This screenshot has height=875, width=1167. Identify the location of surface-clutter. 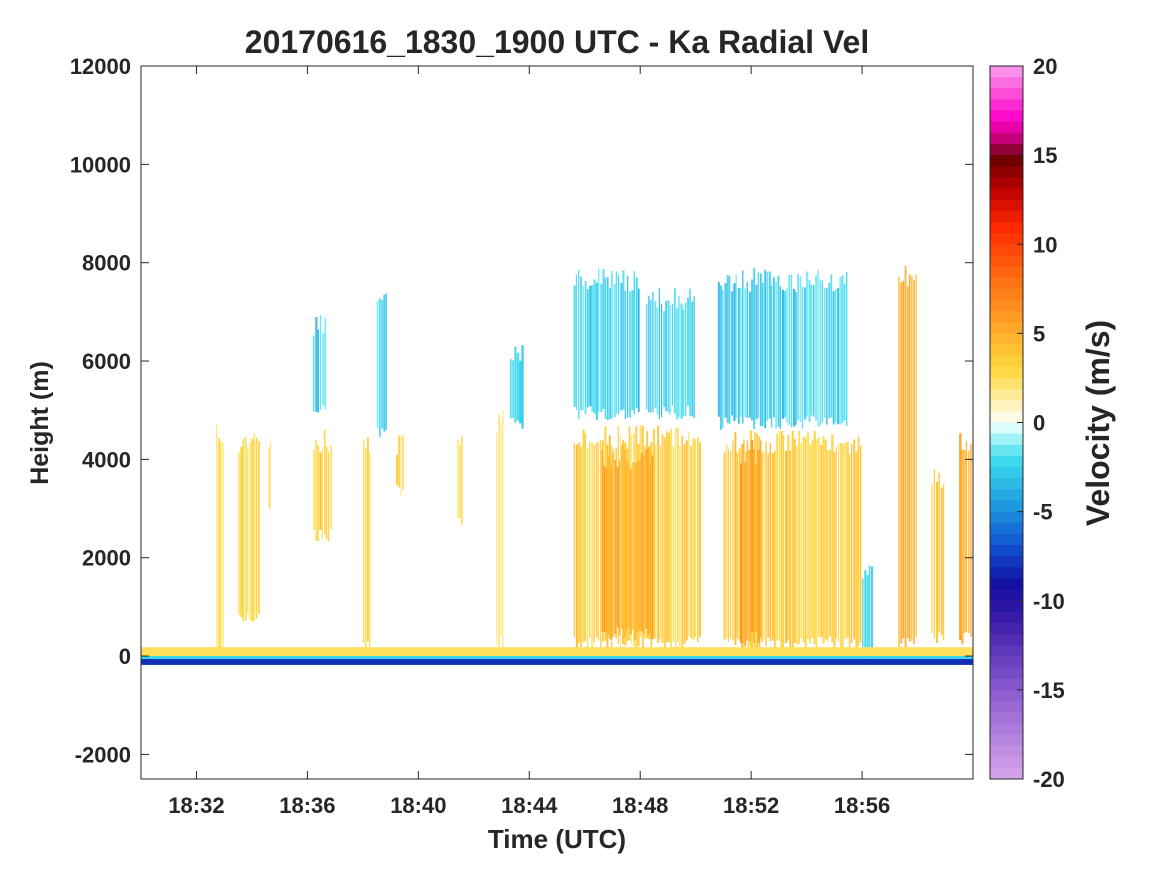
(557, 656).